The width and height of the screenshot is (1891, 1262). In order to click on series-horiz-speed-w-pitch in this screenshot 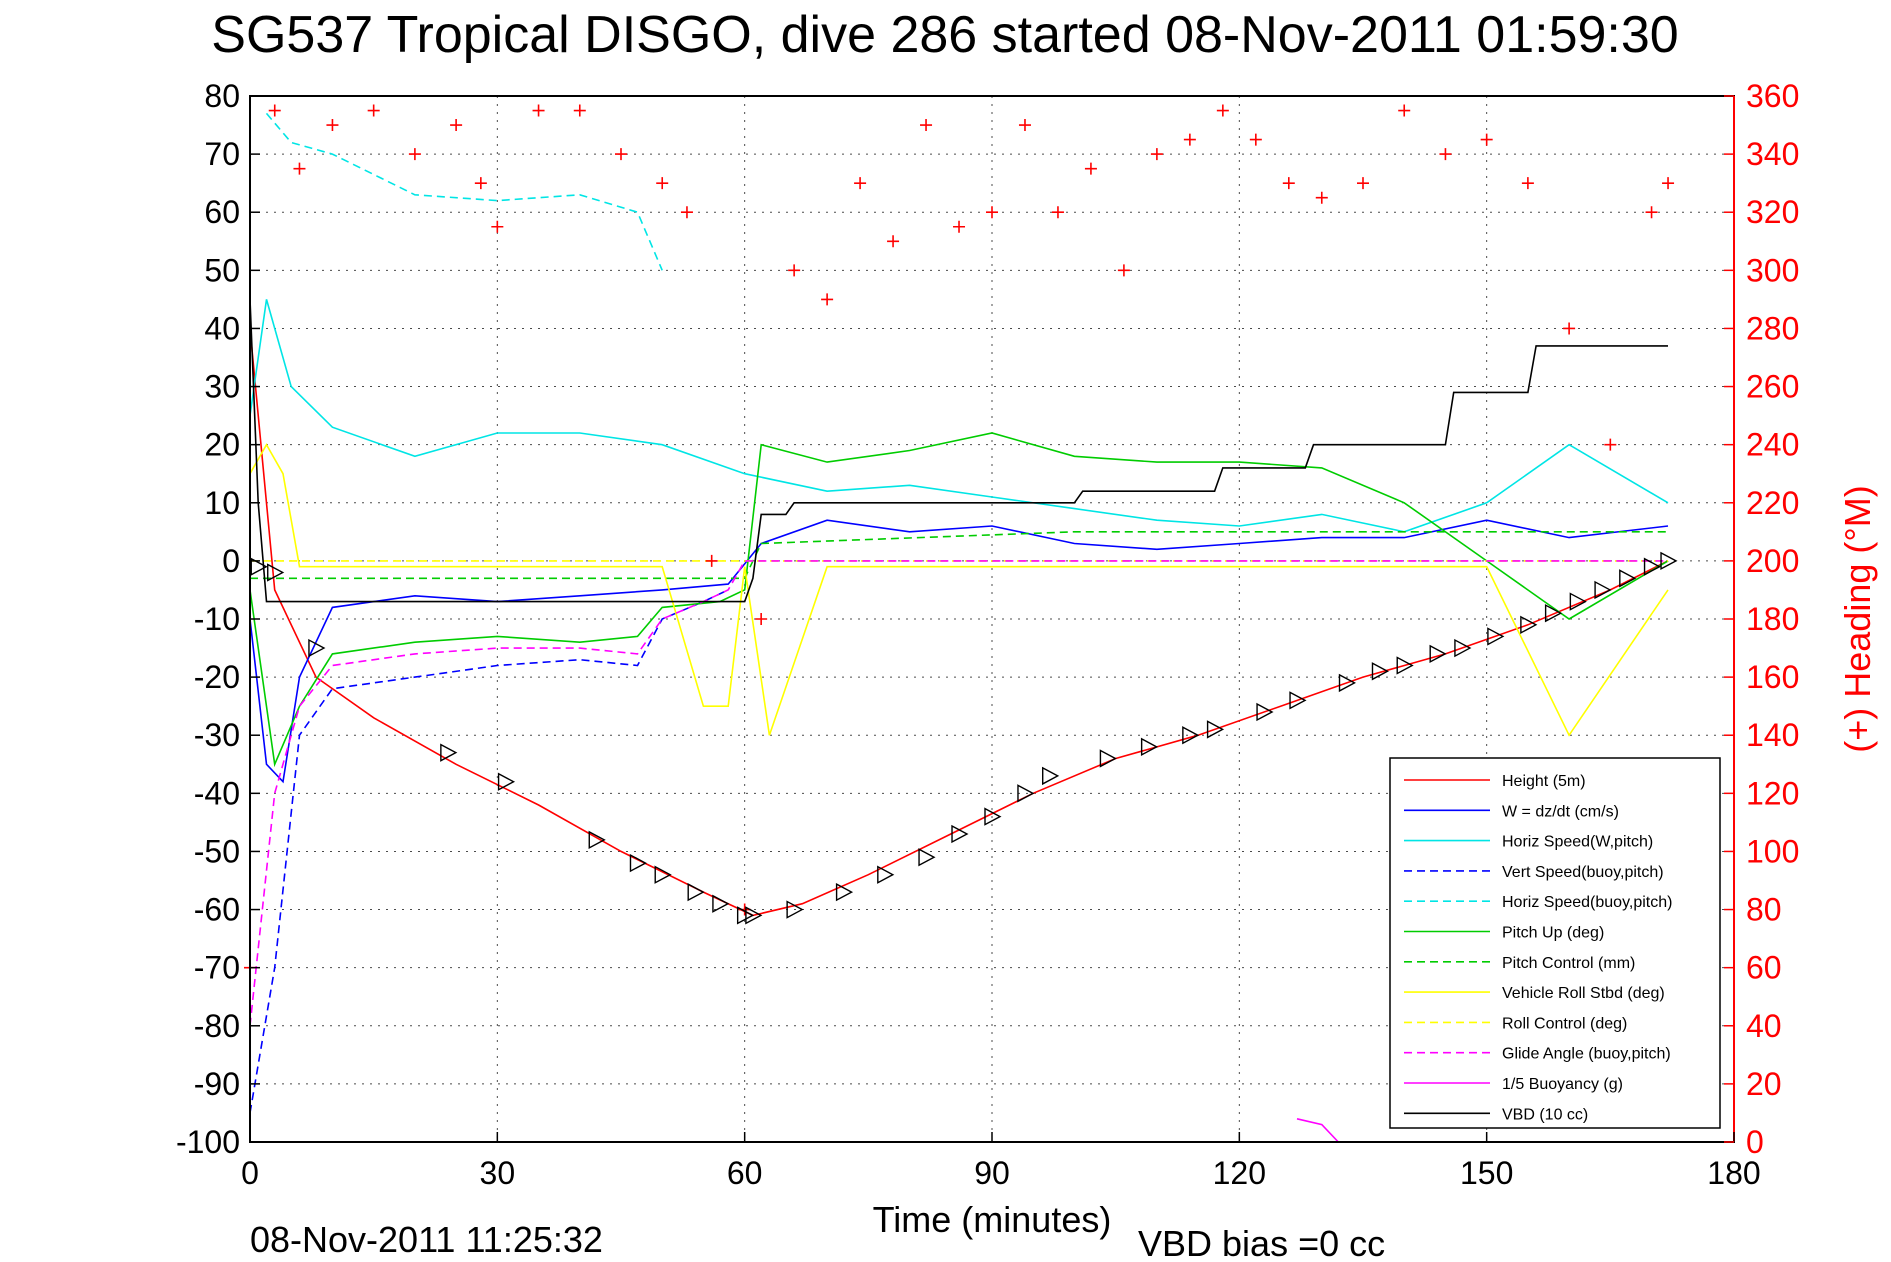, I will do `click(959, 416)`.